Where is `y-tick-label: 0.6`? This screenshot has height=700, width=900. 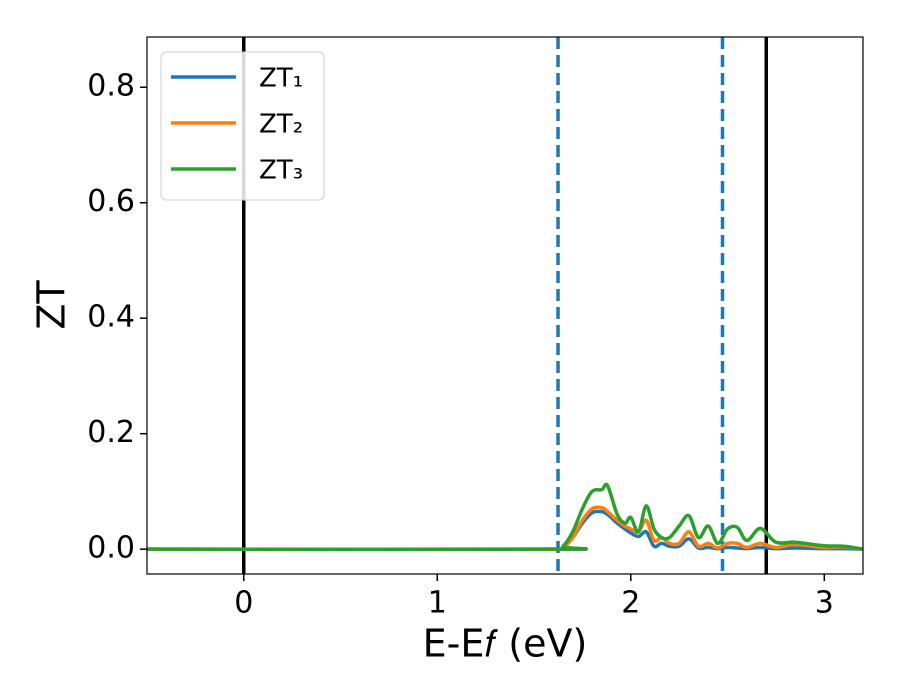 y-tick-label: 0.6 is located at coordinates (111, 201).